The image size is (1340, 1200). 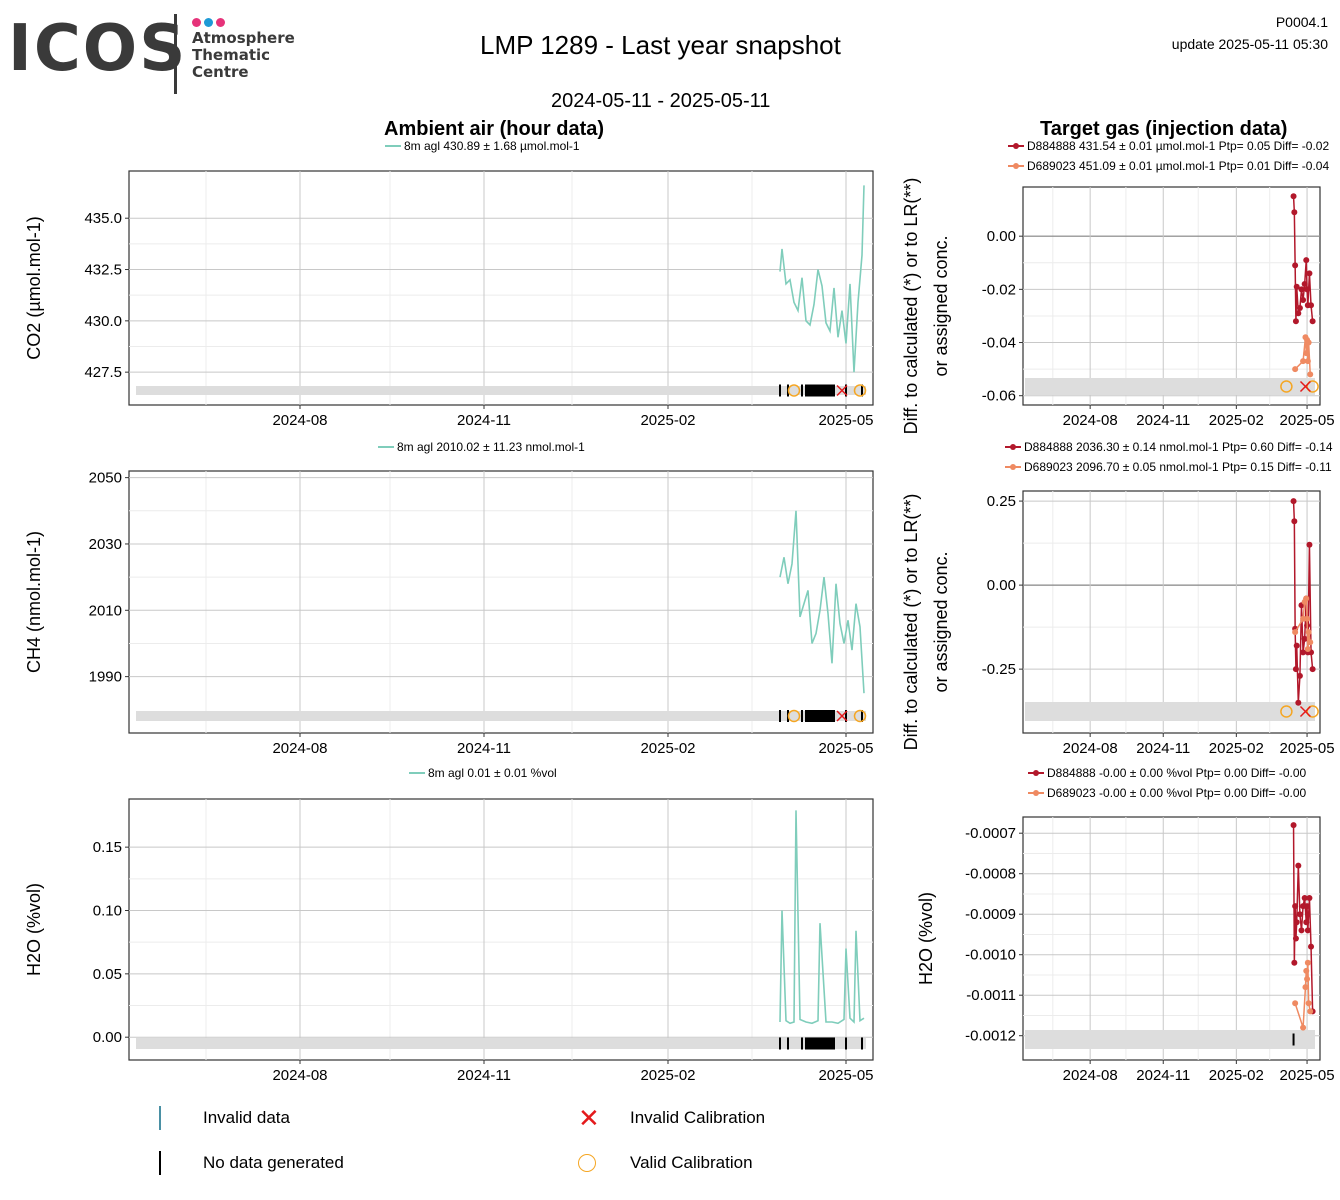 What do you see at coordinates (1001, 501) in the screenshot?
I see `y-tick-label: 0.25` at bounding box center [1001, 501].